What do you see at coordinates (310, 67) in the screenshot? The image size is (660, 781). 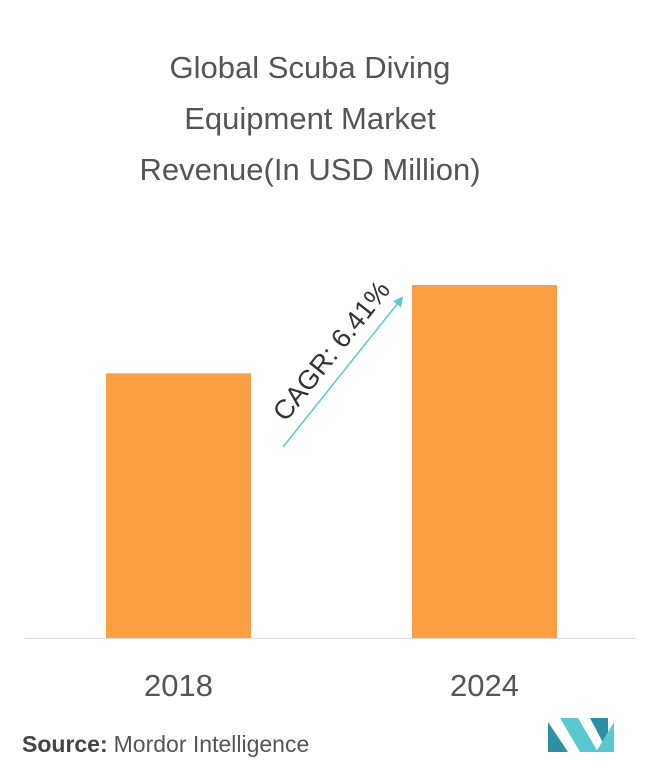 I see `chart-title: Global Scuba Diving` at bounding box center [310, 67].